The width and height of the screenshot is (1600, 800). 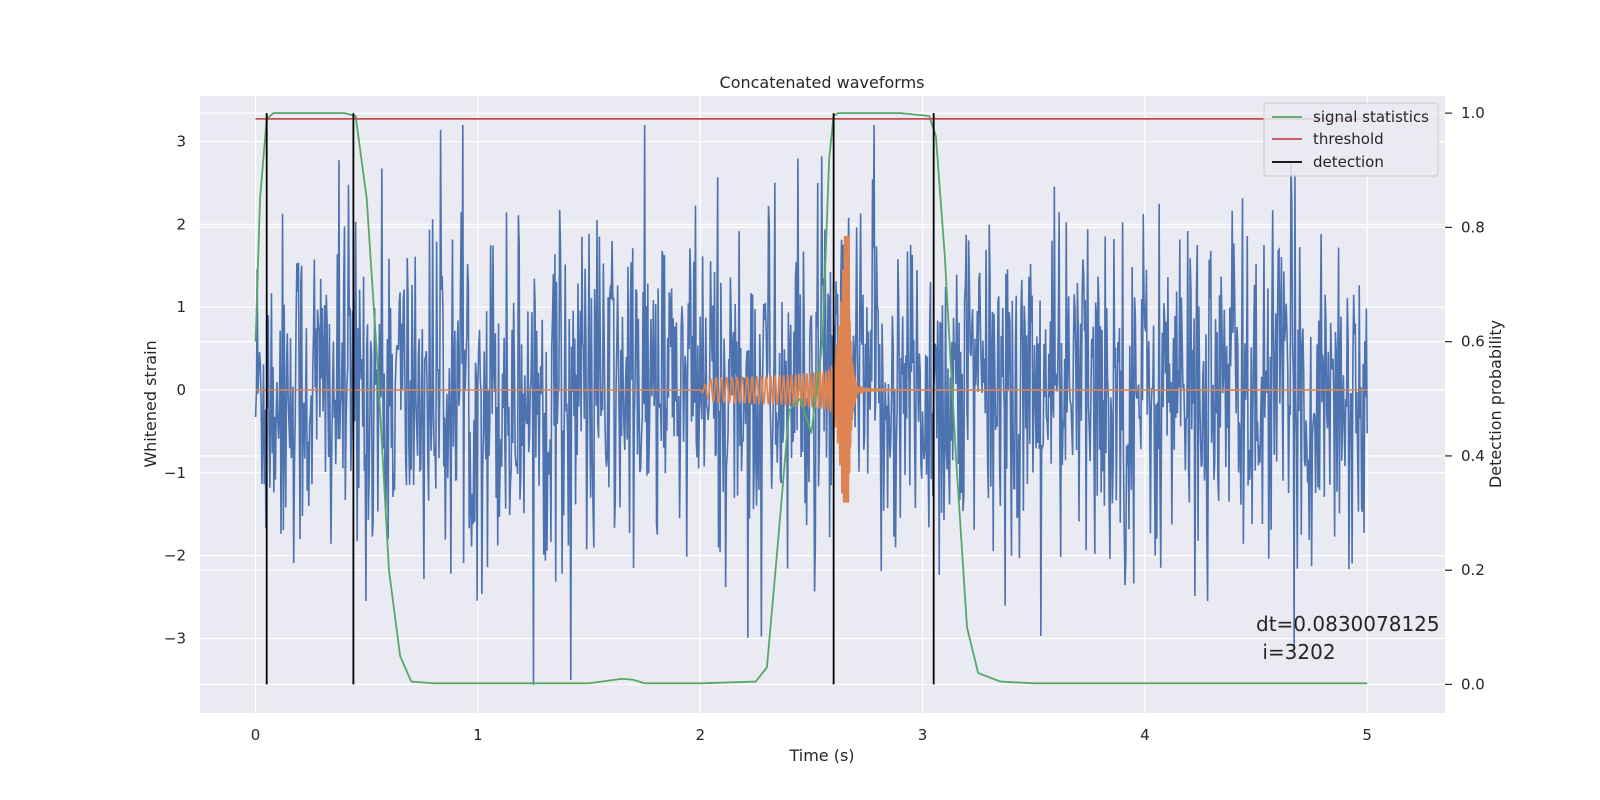 I want to click on x-tick-label-2: 2, so click(x=700, y=735).